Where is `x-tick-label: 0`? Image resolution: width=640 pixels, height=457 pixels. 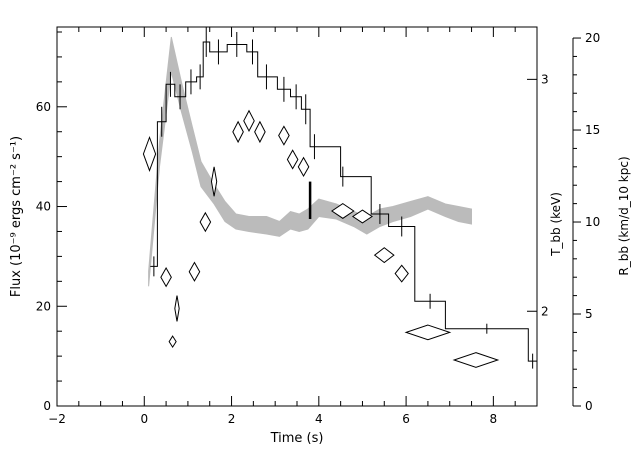
x-tick-label: 0 is located at coordinates (144, 419).